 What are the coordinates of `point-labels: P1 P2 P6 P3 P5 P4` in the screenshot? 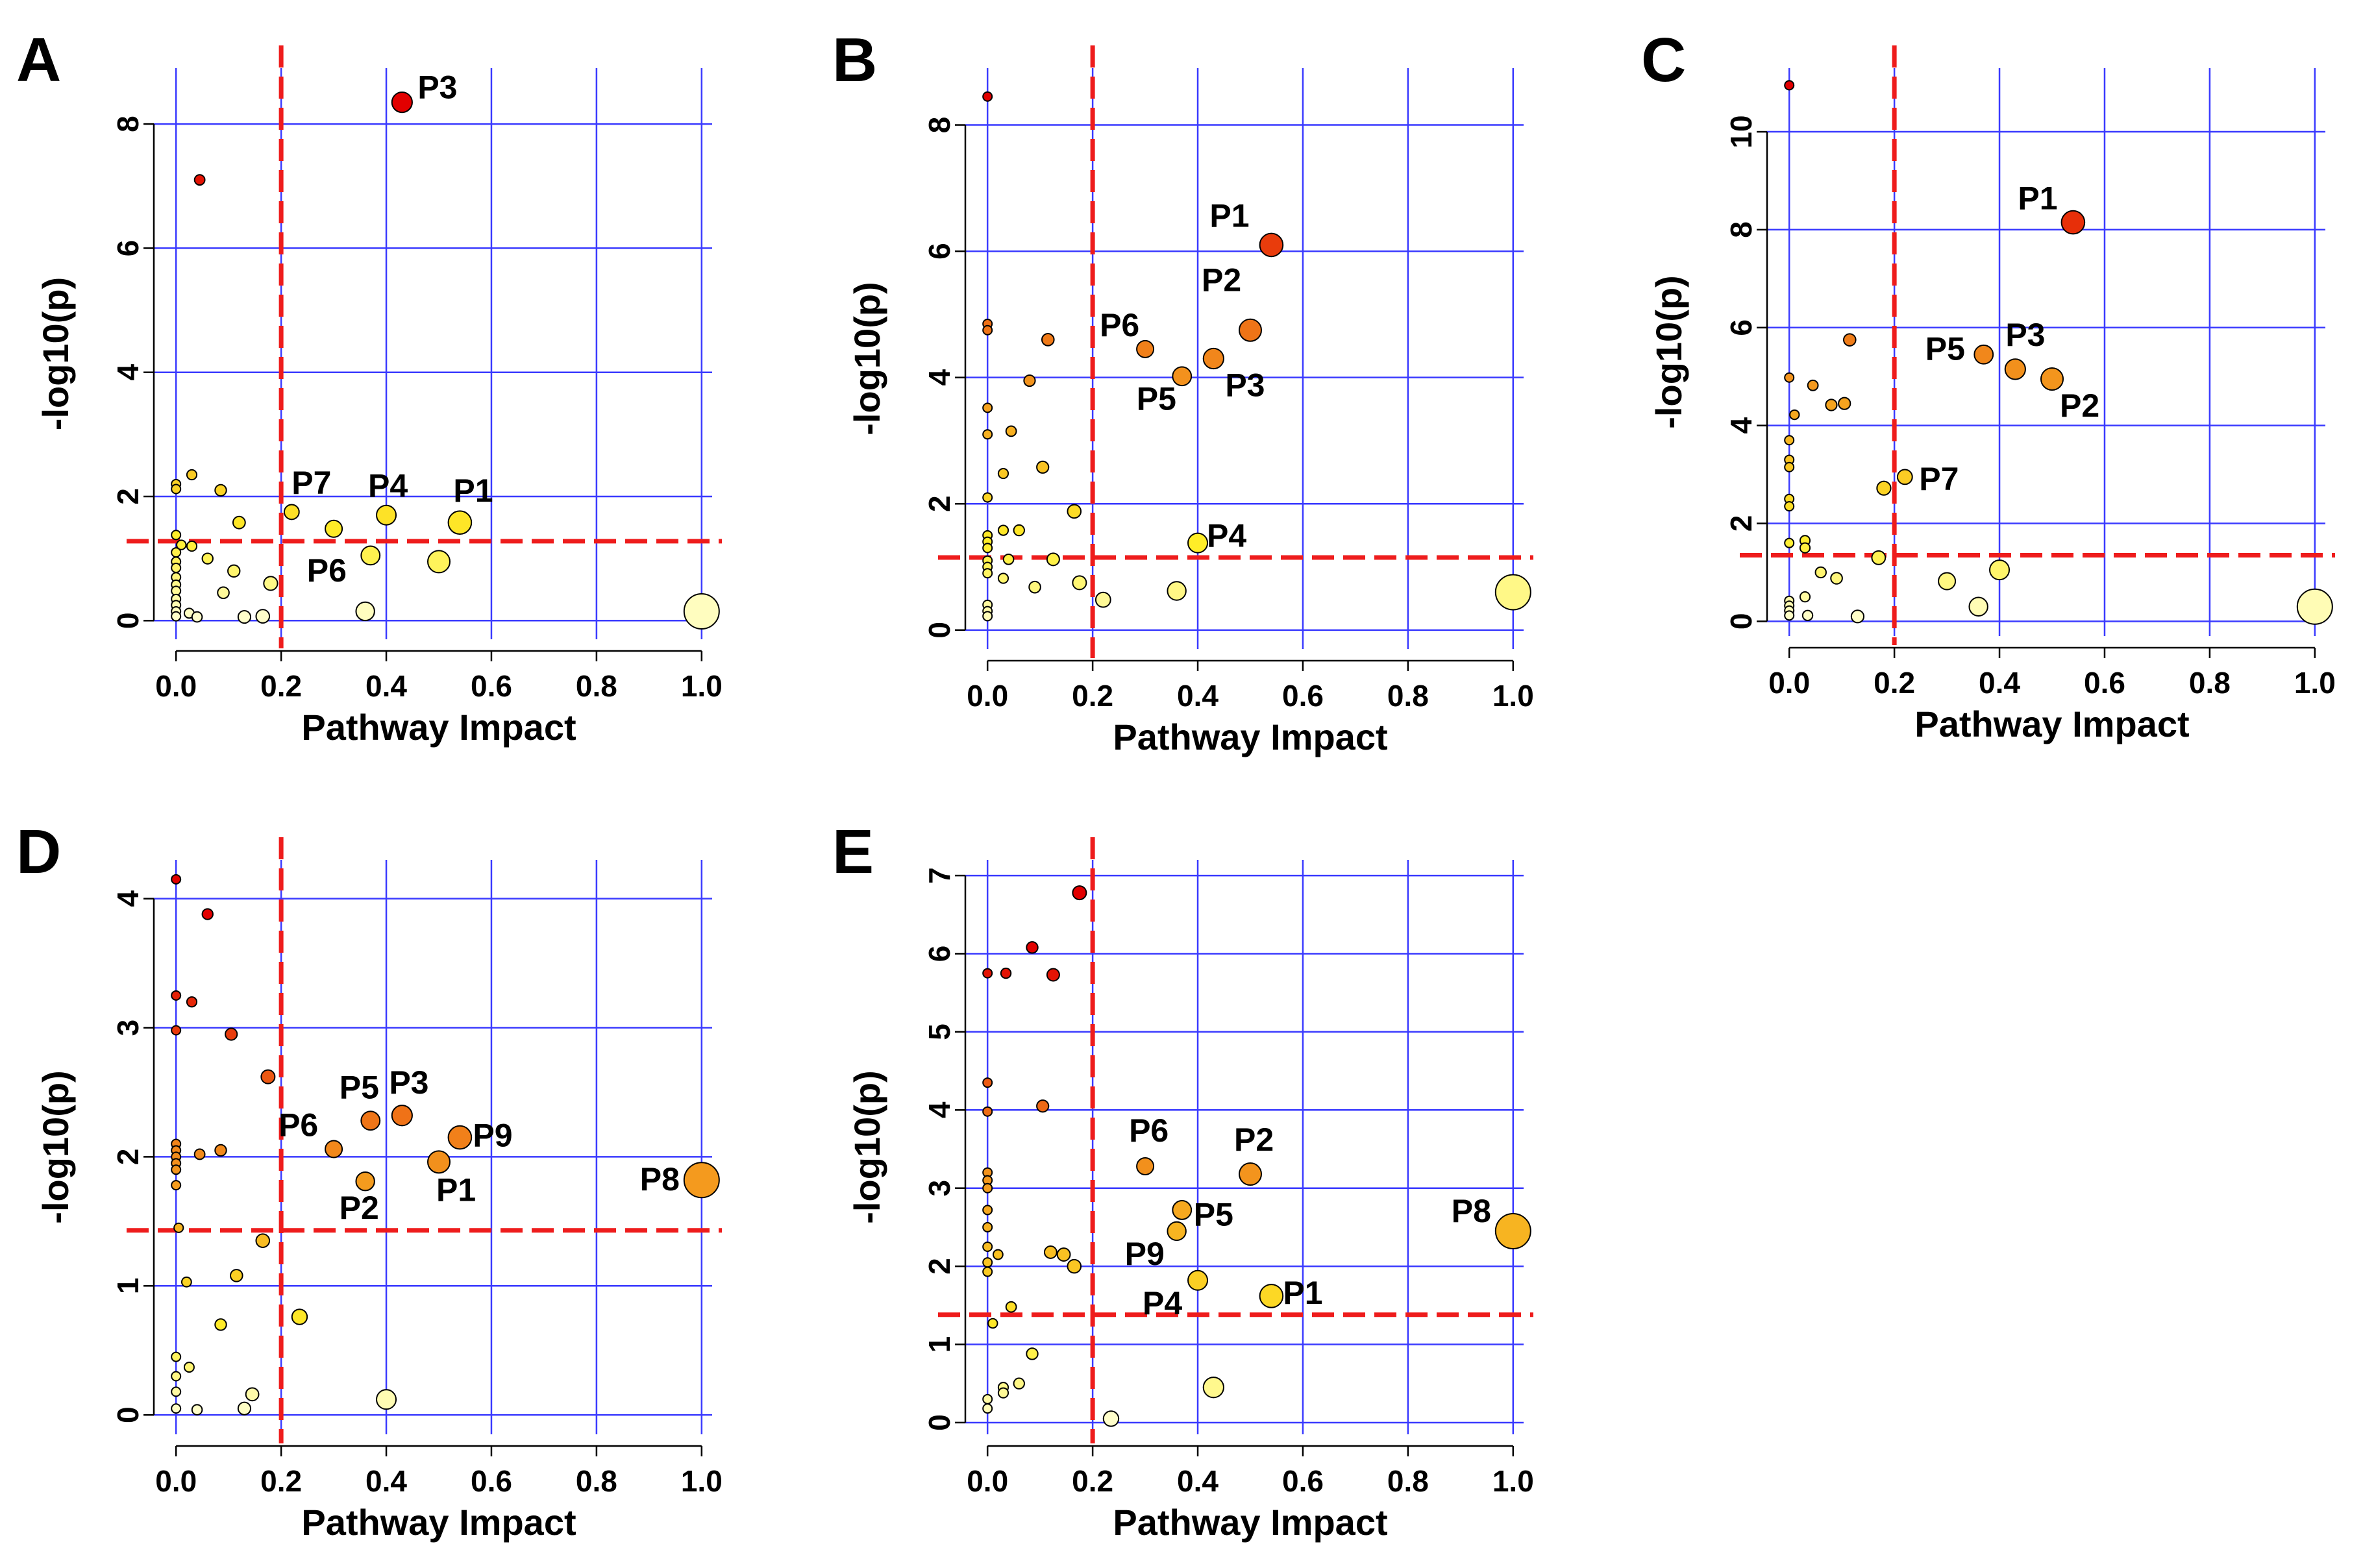 It's located at (1182, 375).